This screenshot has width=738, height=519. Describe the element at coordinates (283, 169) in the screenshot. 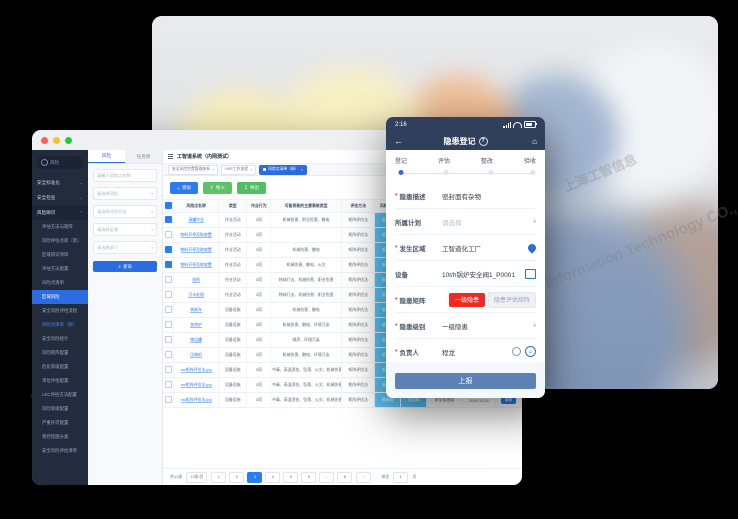

I see `content-tab-3: 风险点清单（新） ×` at that location.